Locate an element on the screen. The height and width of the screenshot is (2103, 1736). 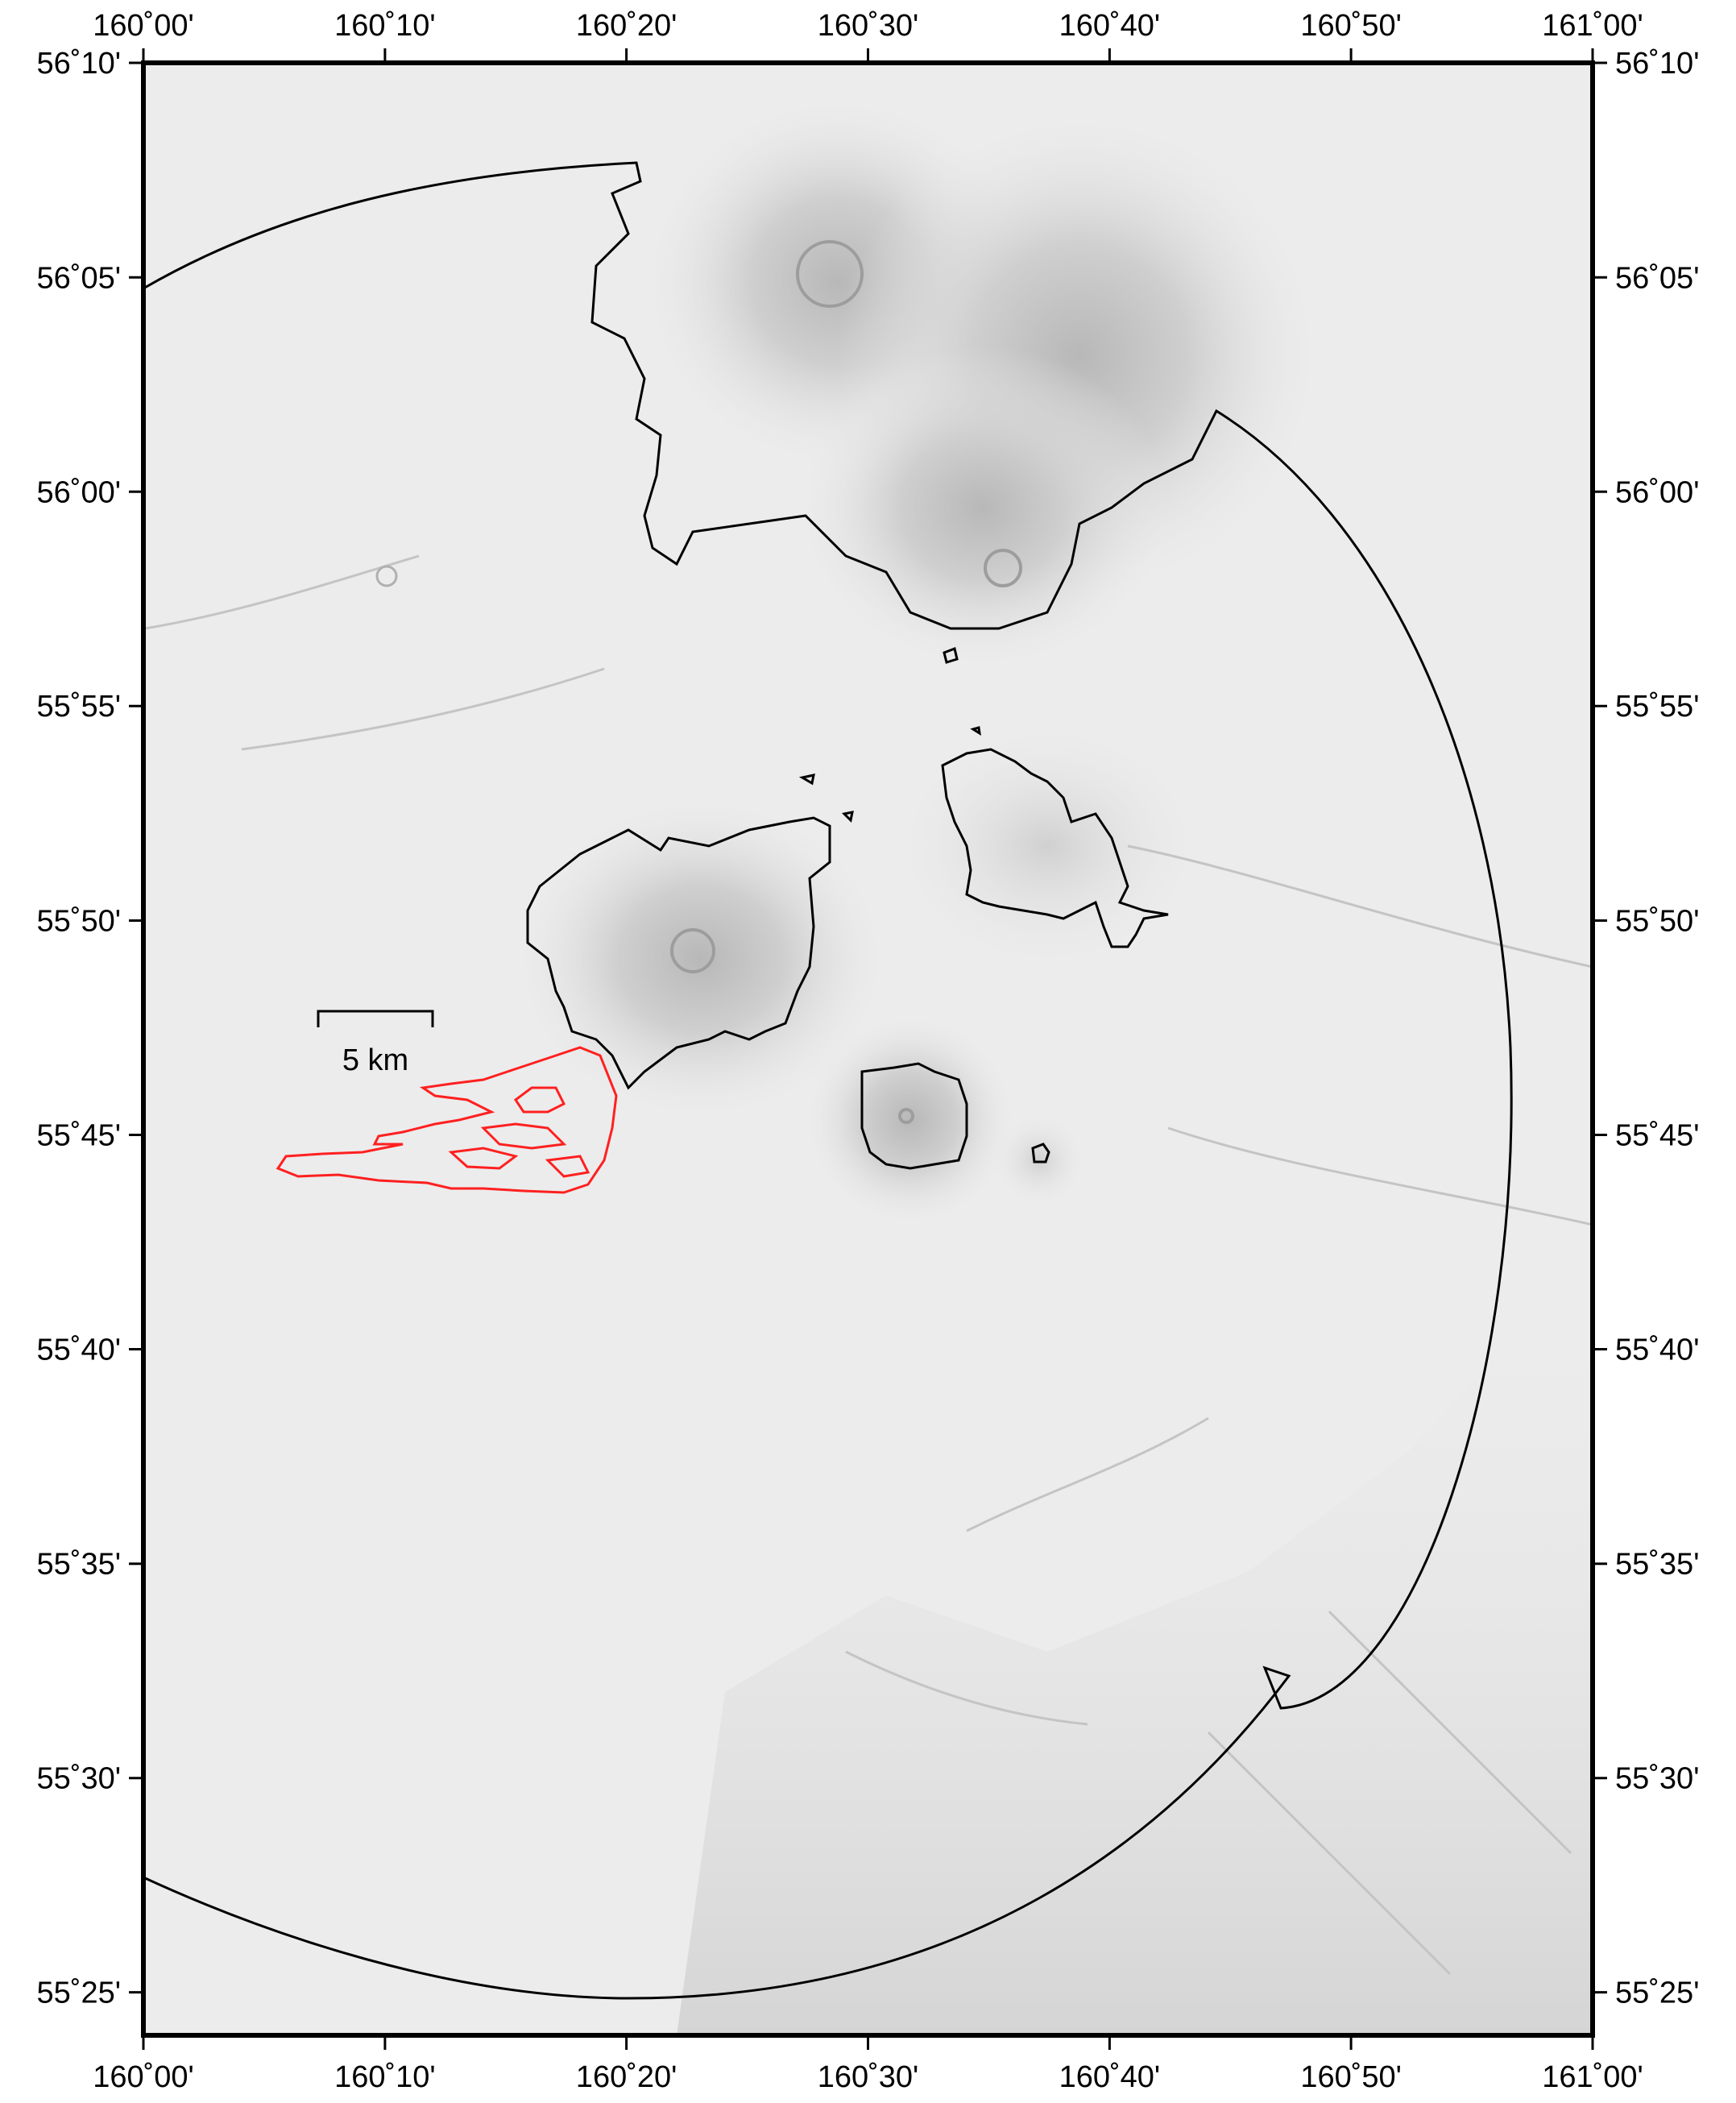
small-cone-boundary is located at coordinates (1040, 1153).